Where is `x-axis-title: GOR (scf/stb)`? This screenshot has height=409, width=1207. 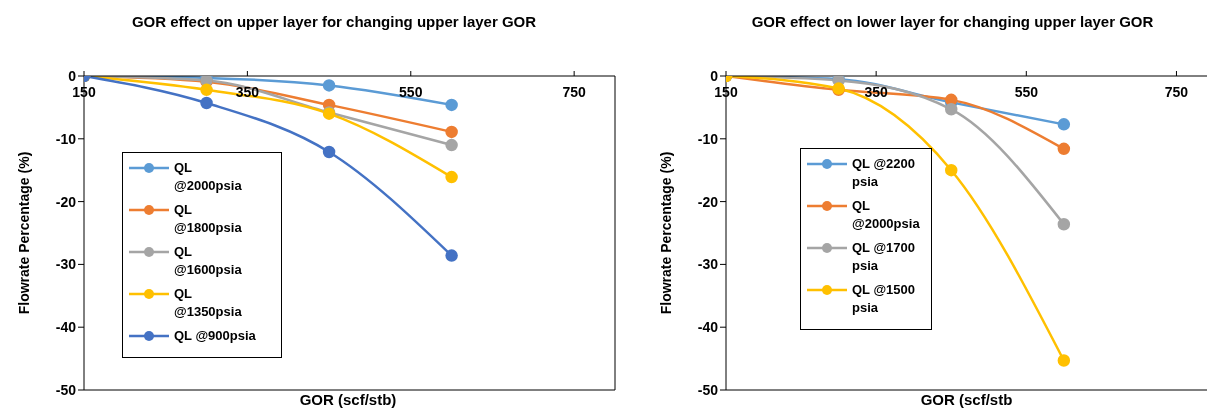
x-axis-title: GOR (scf/stb) is located at coordinates (348, 399).